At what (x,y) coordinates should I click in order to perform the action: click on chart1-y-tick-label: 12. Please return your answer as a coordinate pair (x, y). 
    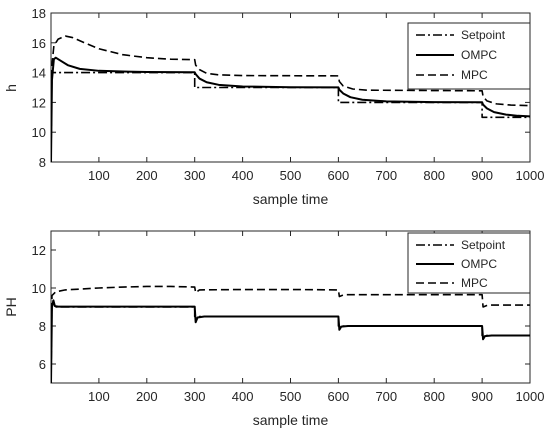
    Looking at the image, I should click on (39, 250).